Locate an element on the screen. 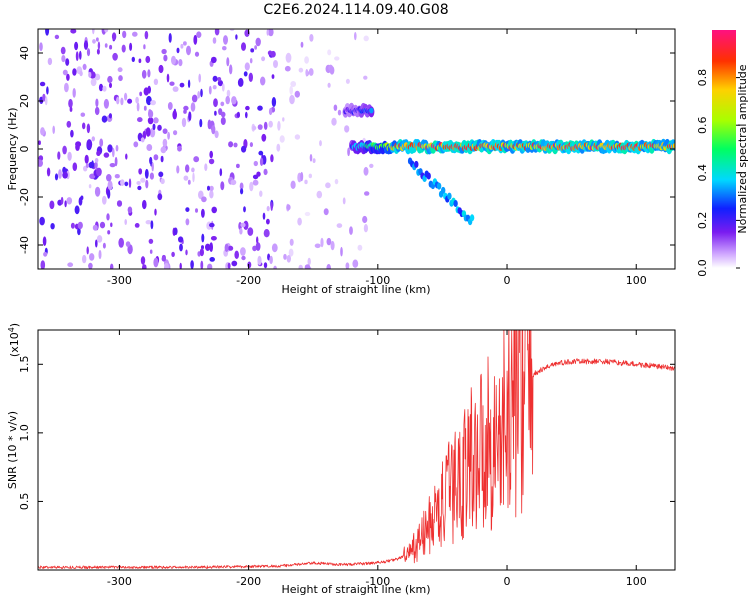 The image size is (750, 600). spectrogram-x-tick-label: -100 is located at coordinates (377, 280).